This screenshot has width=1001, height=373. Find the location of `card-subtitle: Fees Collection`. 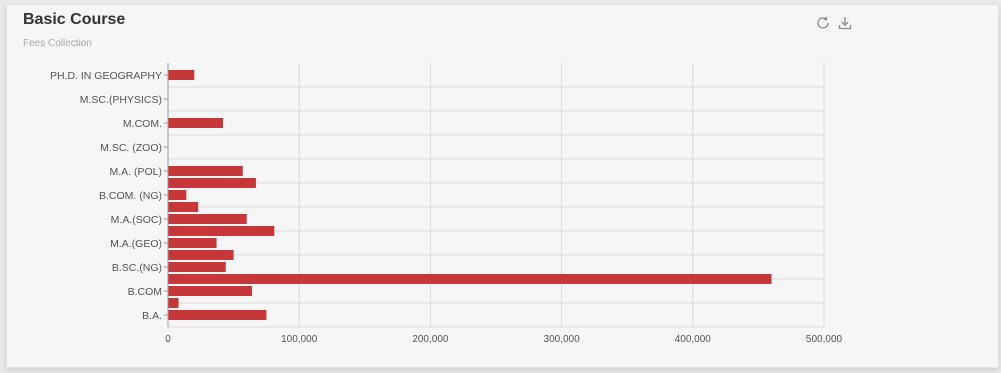

card-subtitle: Fees Collection is located at coordinates (57, 43).